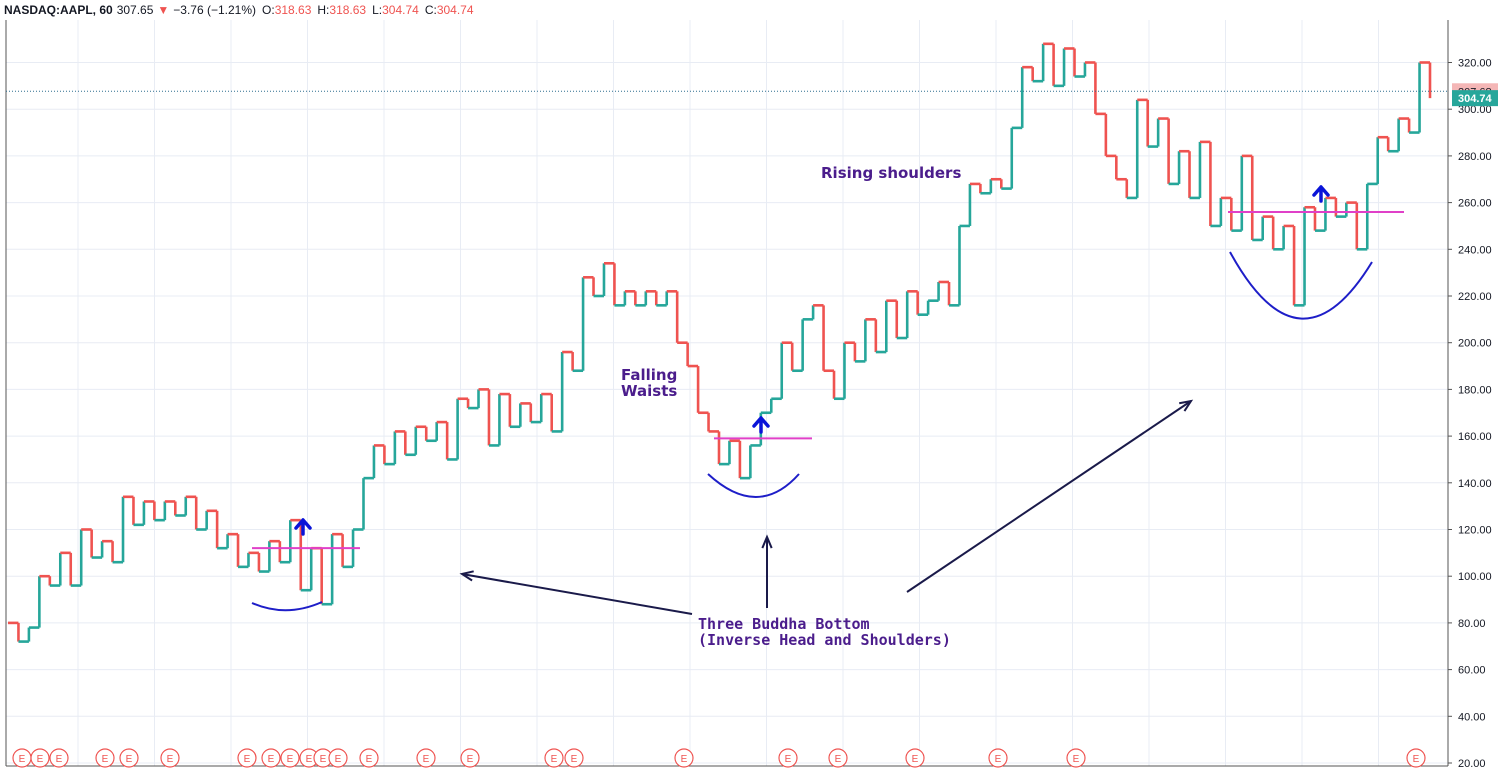  What do you see at coordinates (1472, 717) in the screenshot?
I see `price-tick-label: 40.00` at bounding box center [1472, 717].